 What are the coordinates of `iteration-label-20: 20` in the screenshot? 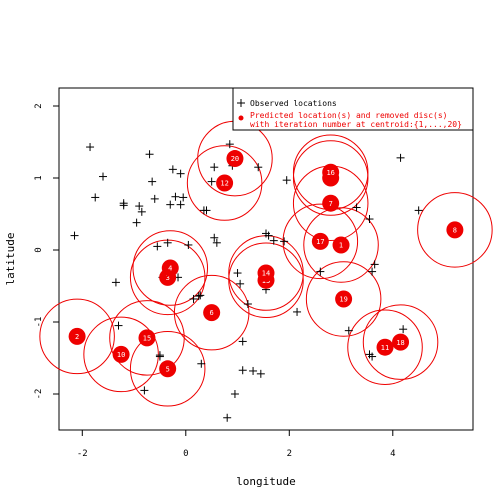 It's located at (235, 159).